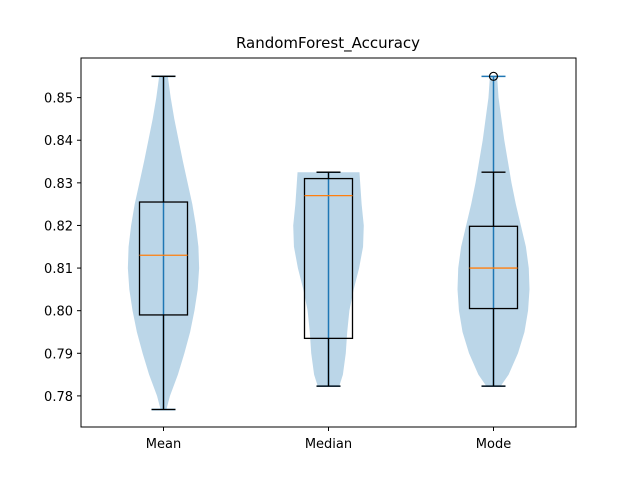 The height and width of the screenshot is (480, 640). What do you see at coordinates (328, 444) in the screenshot?
I see `x-tick-label: Median` at bounding box center [328, 444].